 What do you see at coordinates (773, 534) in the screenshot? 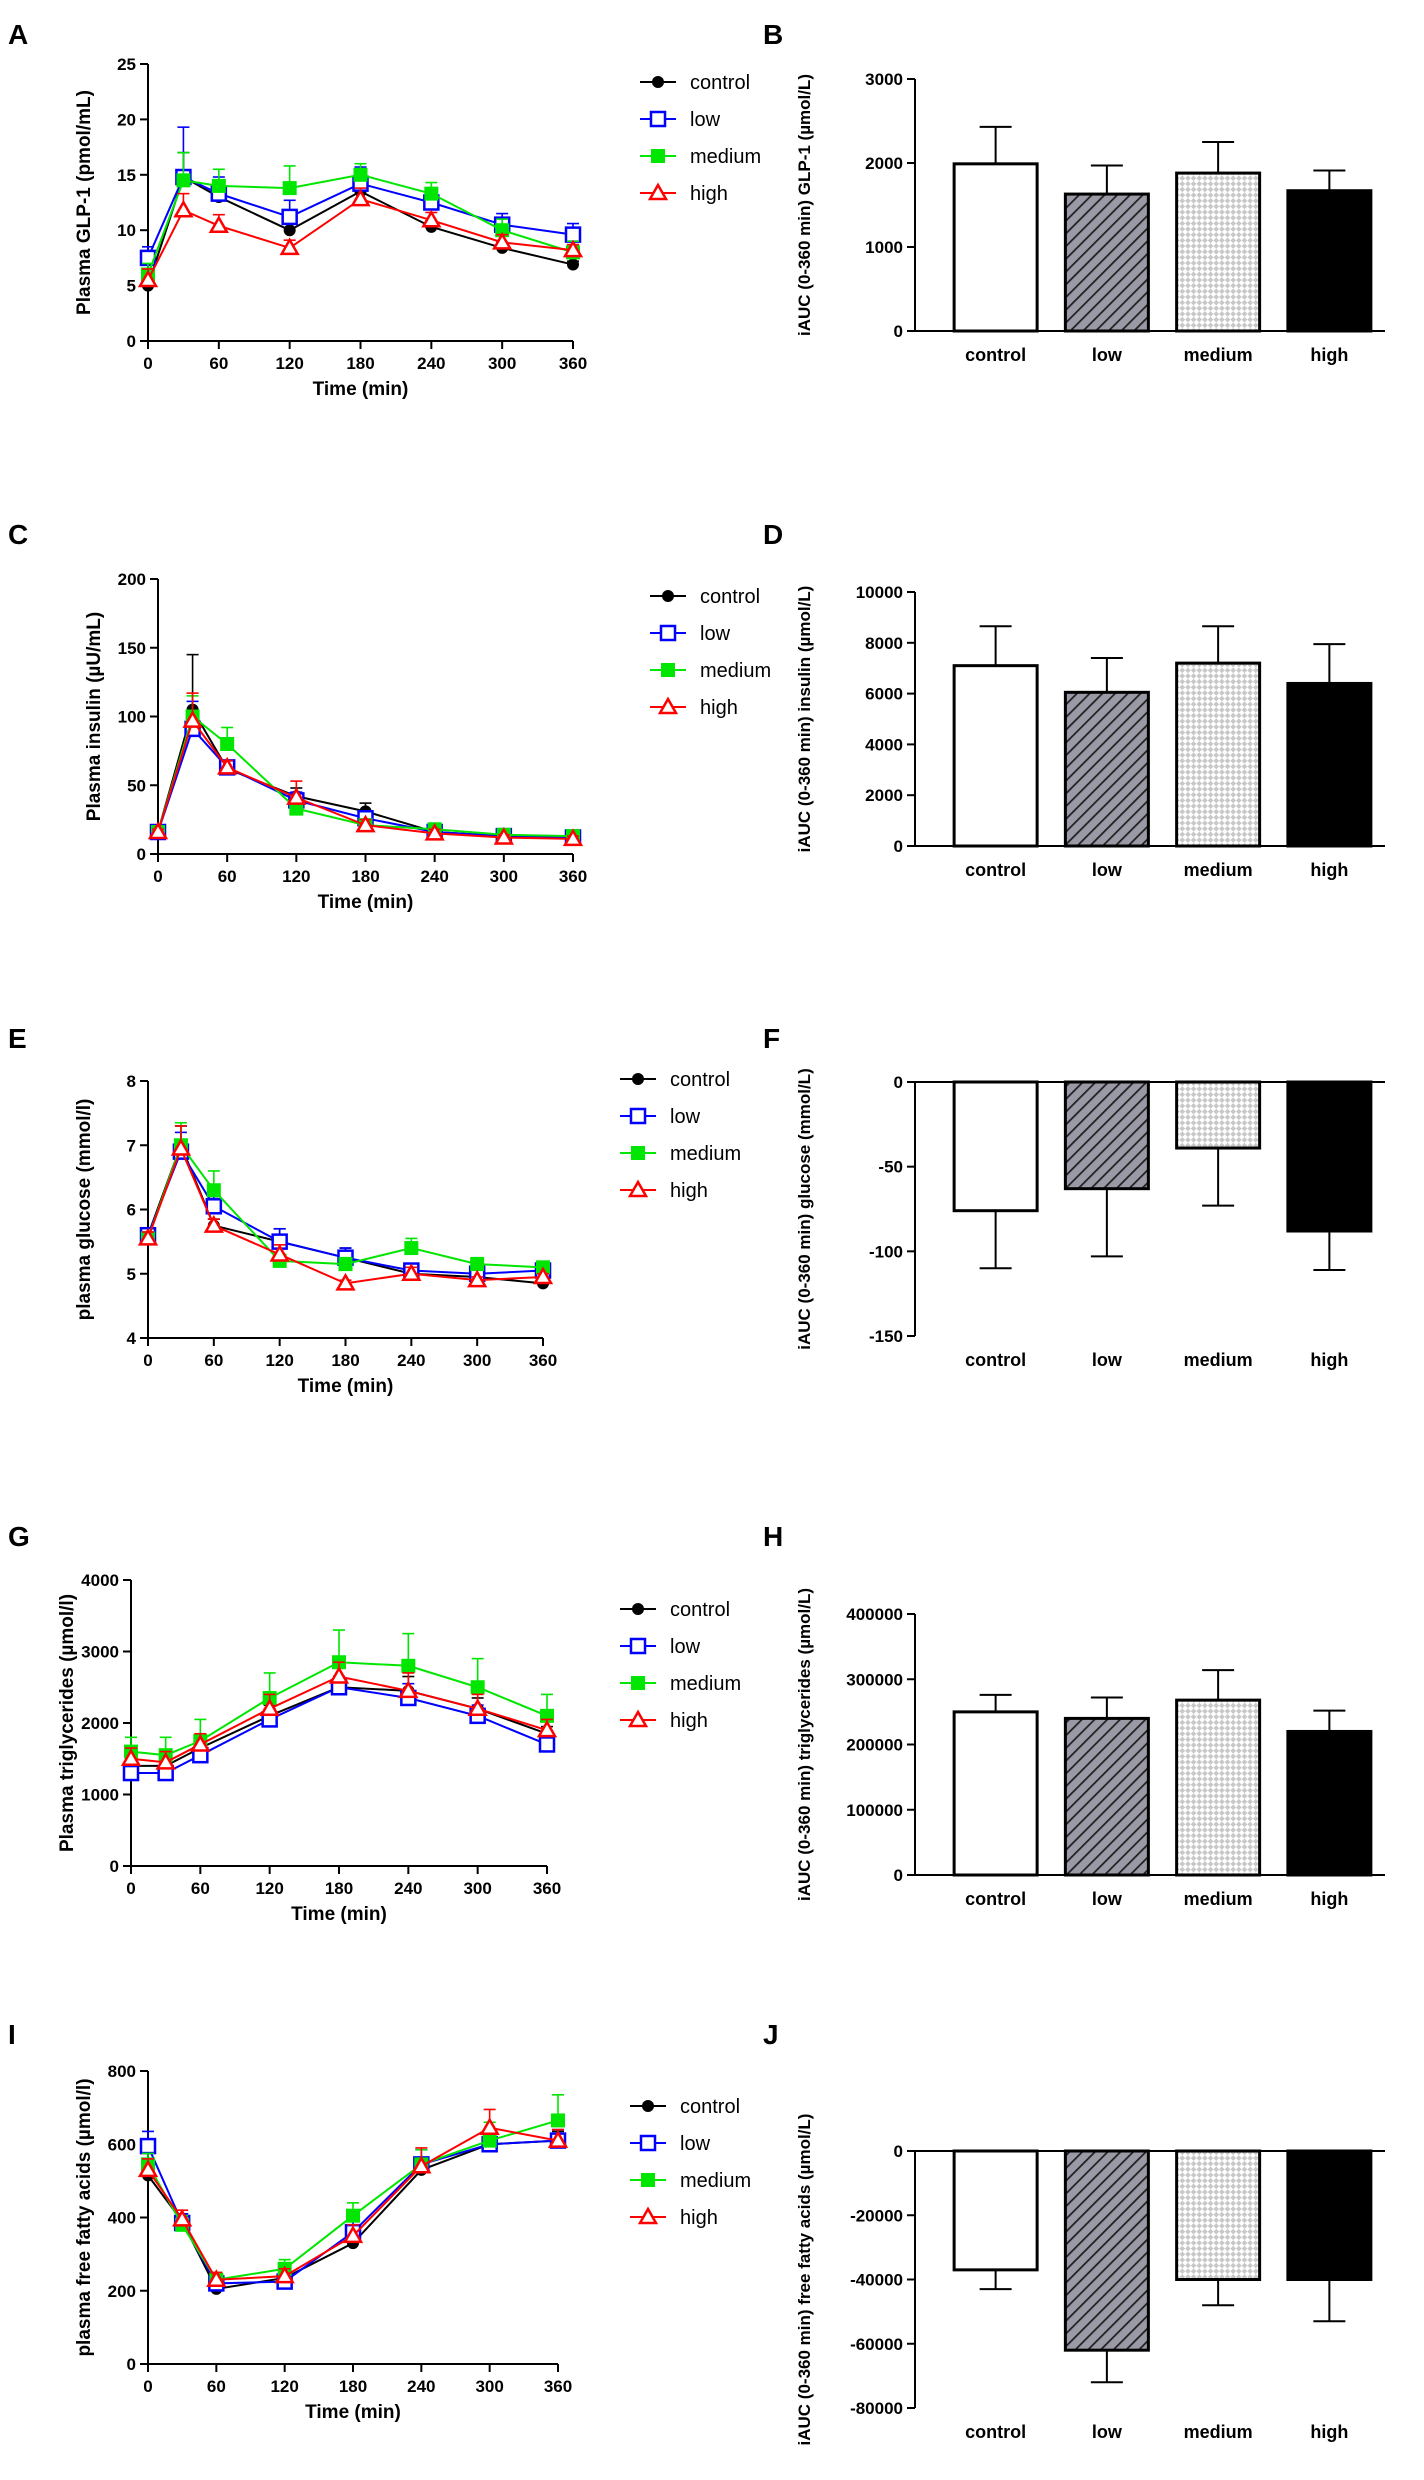
I see `panel-label-d: D` at bounding box center [773, 534].